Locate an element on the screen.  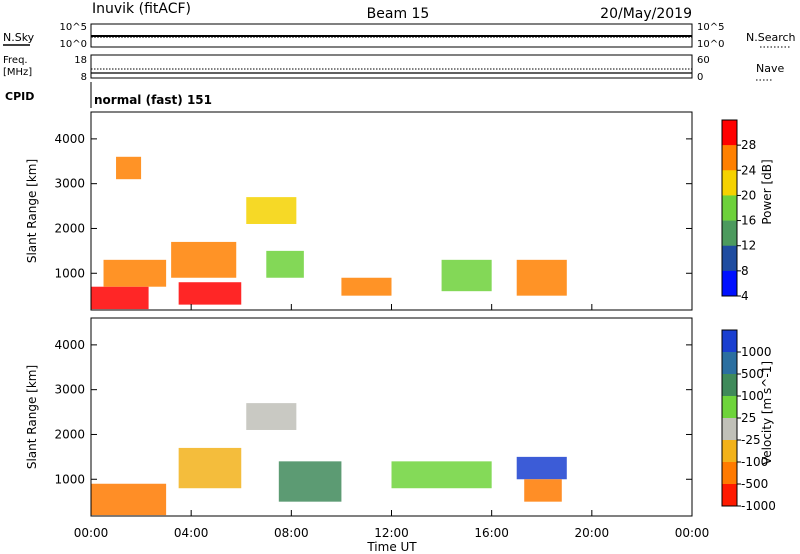
cpid-mode-text: normal (fast) 151 is located at coordinates (153, 100).